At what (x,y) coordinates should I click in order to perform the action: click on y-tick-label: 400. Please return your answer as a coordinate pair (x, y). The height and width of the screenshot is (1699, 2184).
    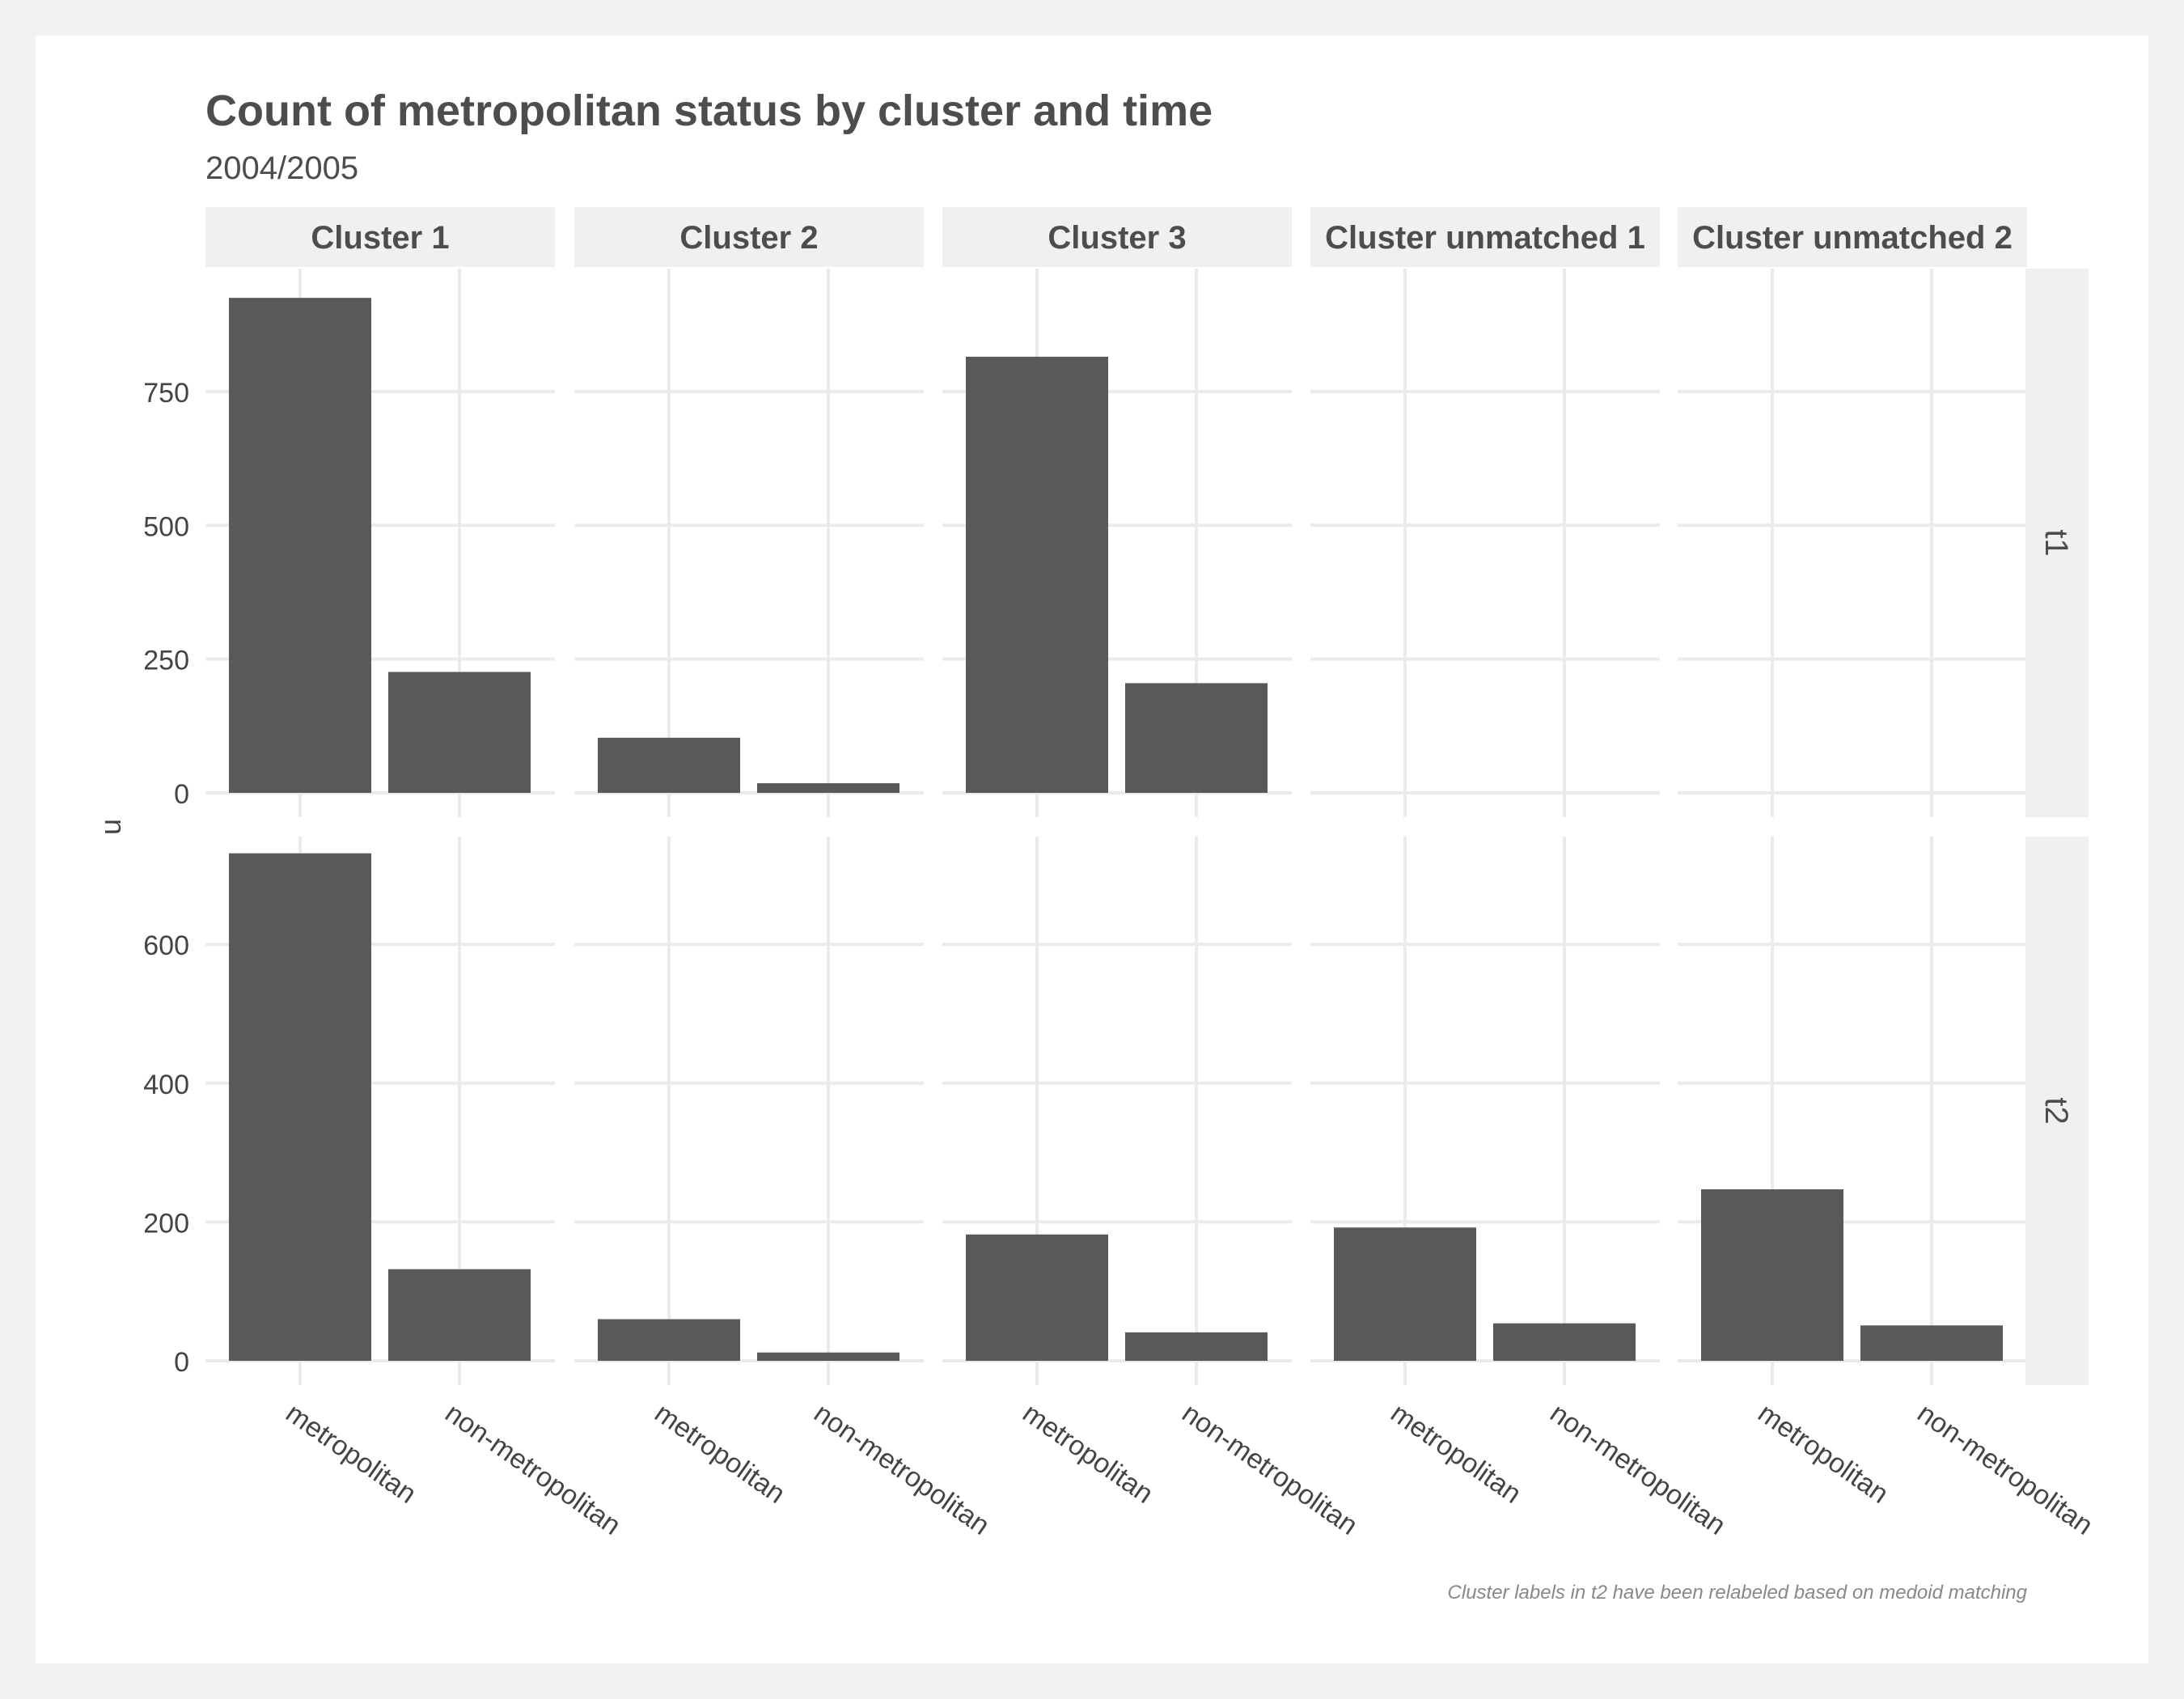
    Looking at the image, I should click on (166, 1085).